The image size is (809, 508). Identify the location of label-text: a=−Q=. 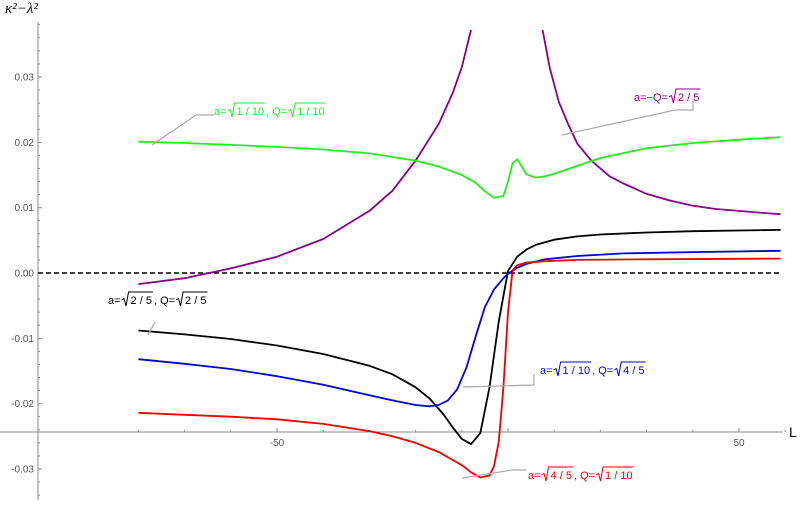
(651, 98).